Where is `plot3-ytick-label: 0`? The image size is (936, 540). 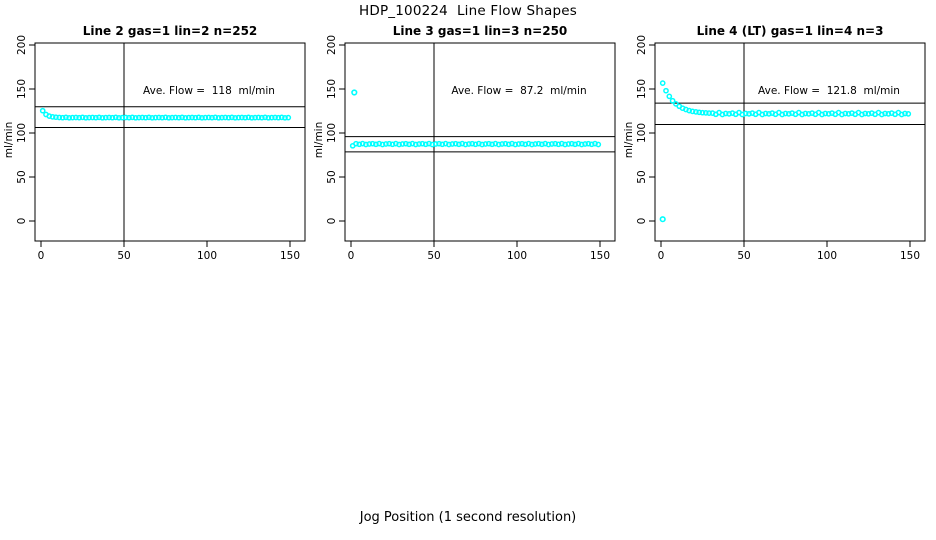 plot3-ytick-label: 0 is located at coordinates (642, 221).